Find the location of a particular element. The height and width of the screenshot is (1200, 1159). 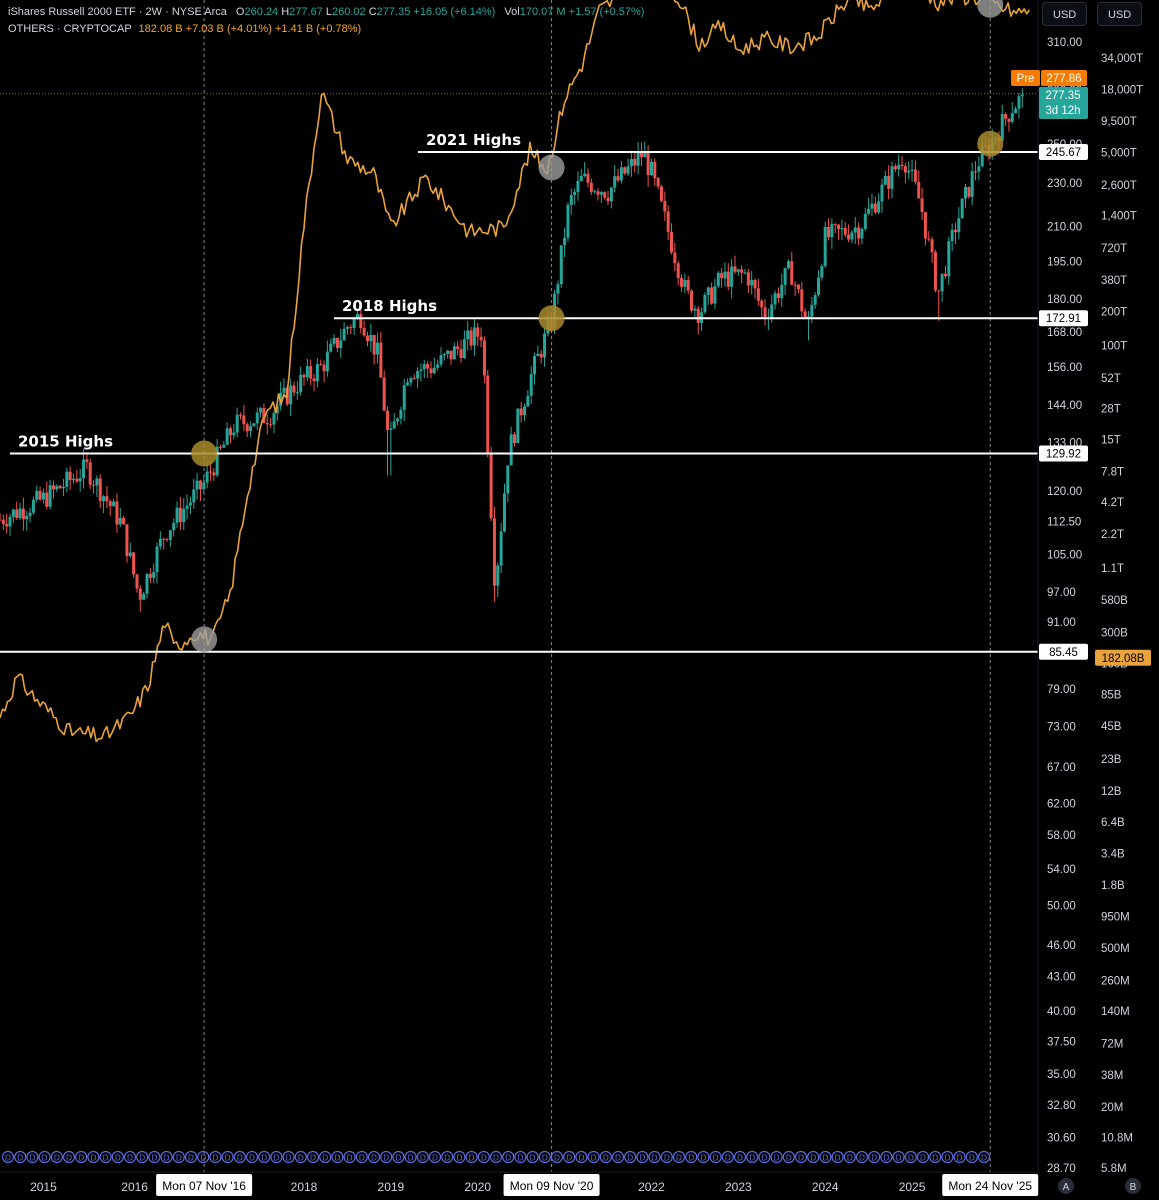

axis1-tick: 73.00 is located at coordinates (1061, 727).